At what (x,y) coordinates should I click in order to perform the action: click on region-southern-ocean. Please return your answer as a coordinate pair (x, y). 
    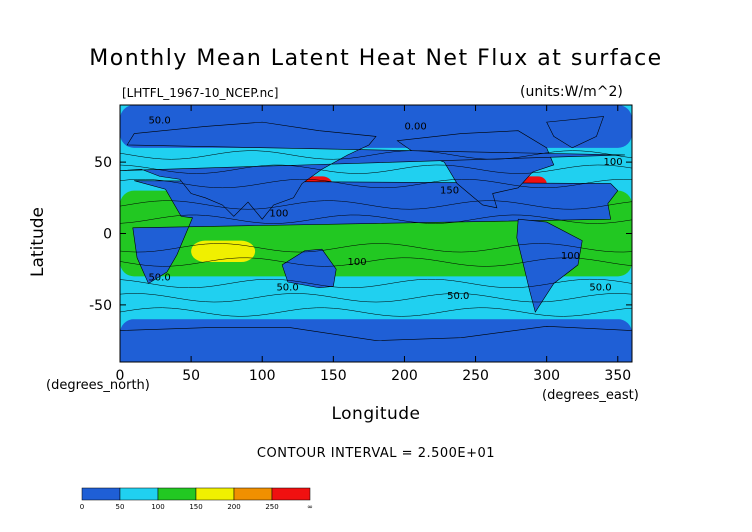
    Looking at the image, I should click on (376, 305).